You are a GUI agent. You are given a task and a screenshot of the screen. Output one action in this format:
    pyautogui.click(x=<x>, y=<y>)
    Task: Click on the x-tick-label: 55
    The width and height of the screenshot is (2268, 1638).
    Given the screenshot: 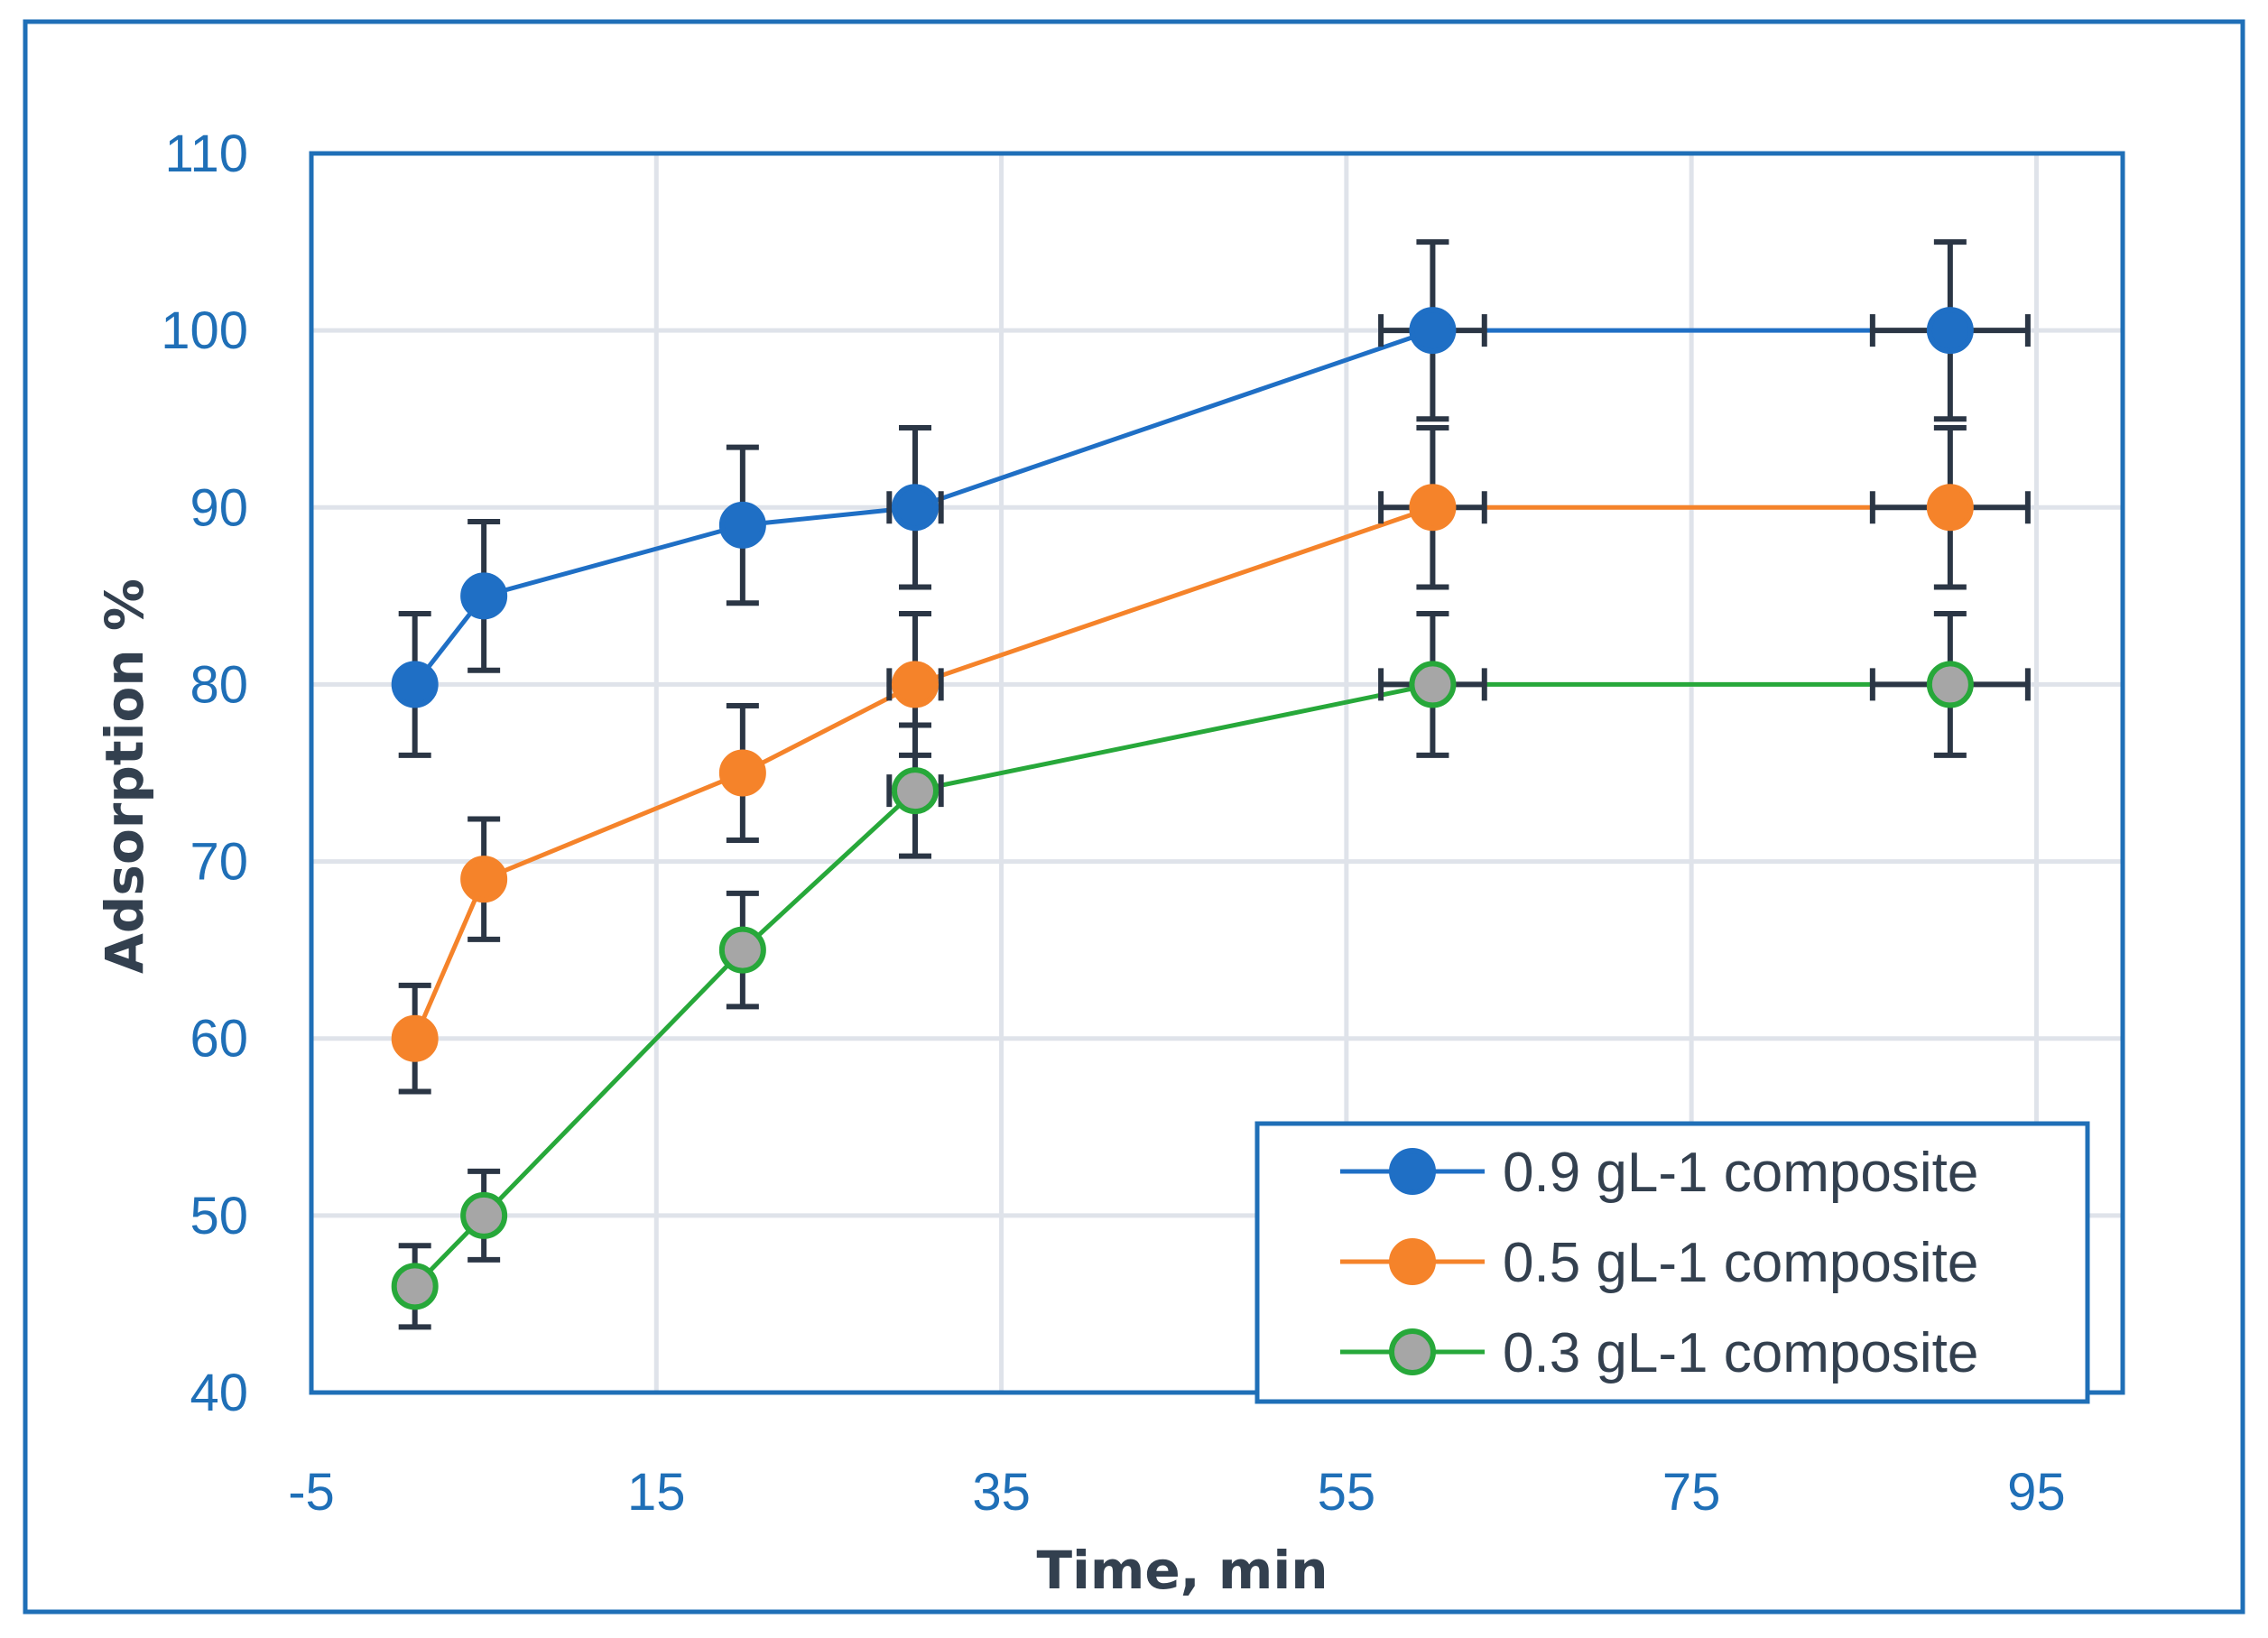 What is the action you would take?
    pyautogui.click(x=1347, y=1492)
    